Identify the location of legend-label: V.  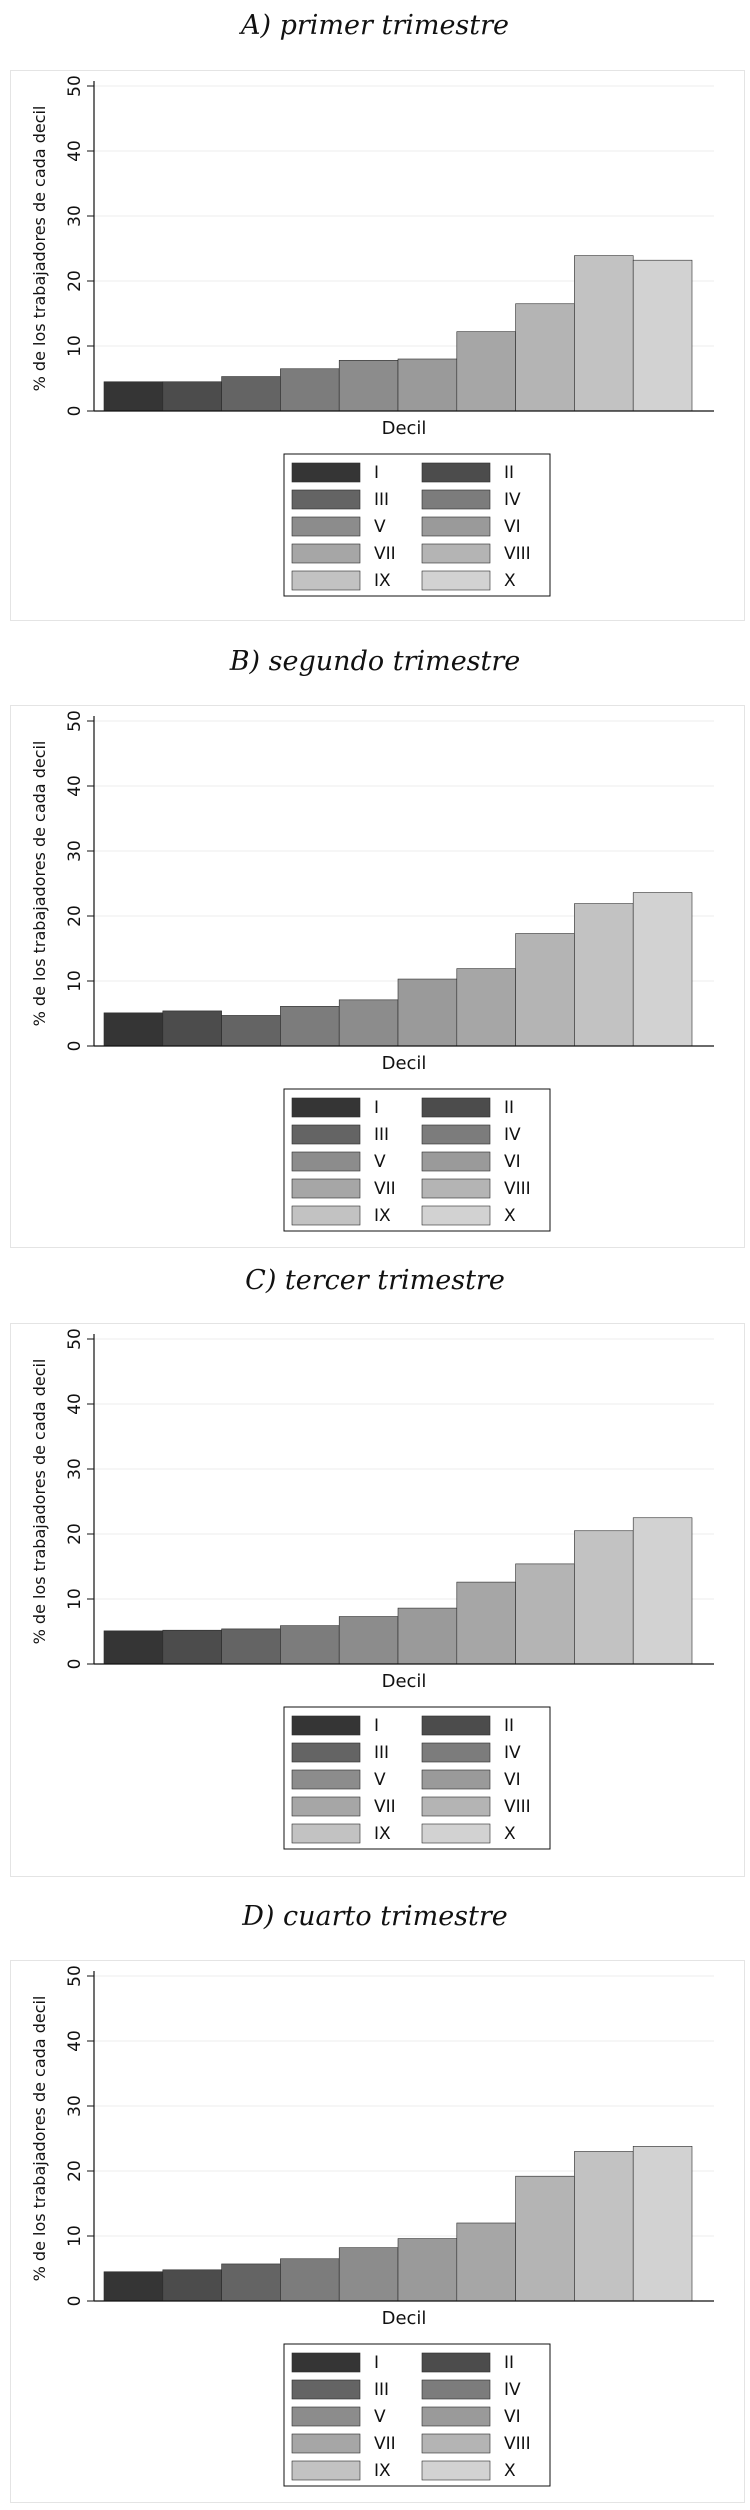
(380, 1780).